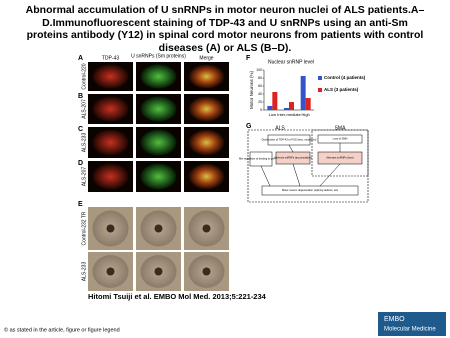 The height and width of the screenshot is (338, 450). What do you see at coordinates (345, 77) in the screenshot?
I see `legend-label: Control (4 patients)` at bounding box center [345, 77].